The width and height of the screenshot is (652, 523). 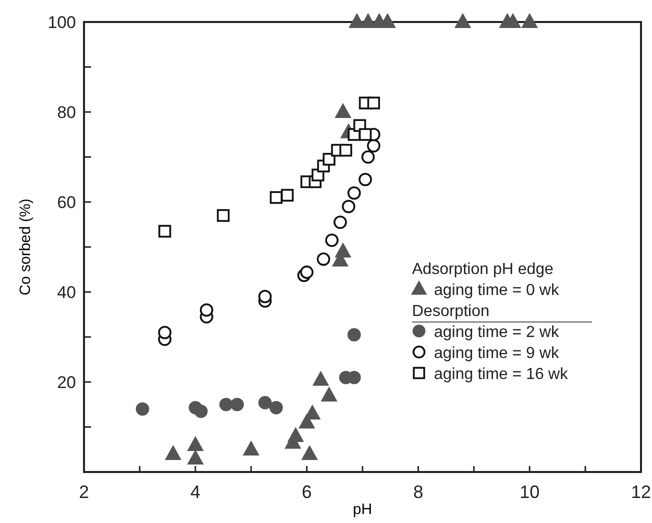 What do you see at coordinates (307, 492) in the screenshot?
I see `x-tick-label: 6` at bounding box center [307, 492].